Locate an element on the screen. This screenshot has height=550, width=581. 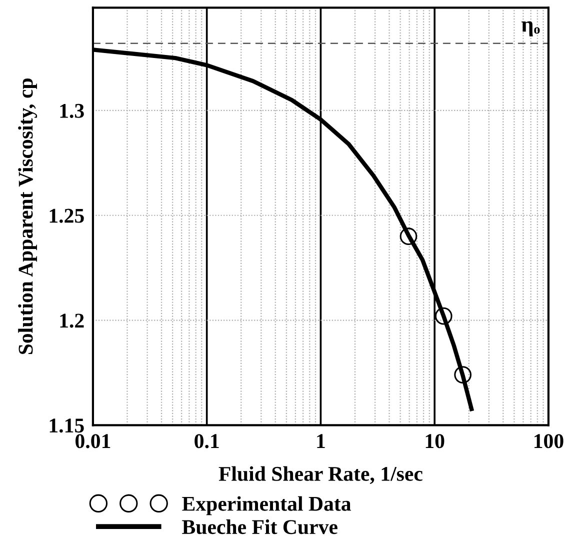
legend-label: Bueche Fit Curve is located at coordinates (260, 526).